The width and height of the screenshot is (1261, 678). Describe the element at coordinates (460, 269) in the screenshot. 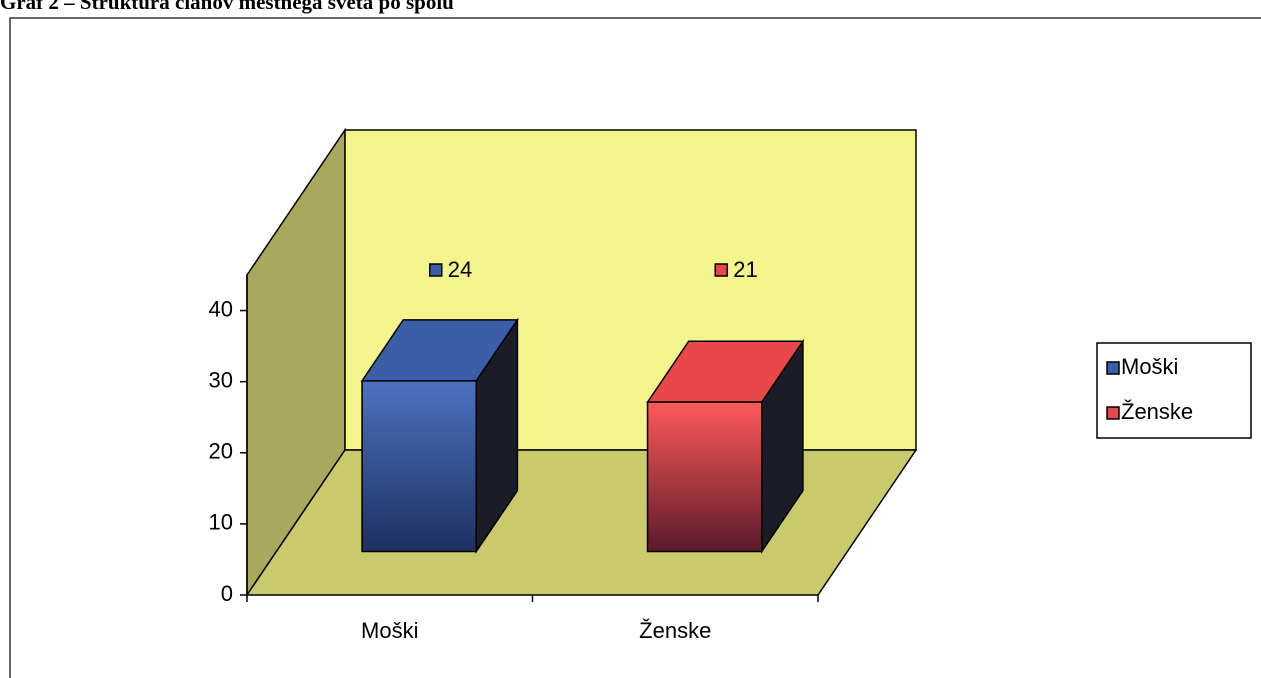

I see `data-label: 24` at that location.